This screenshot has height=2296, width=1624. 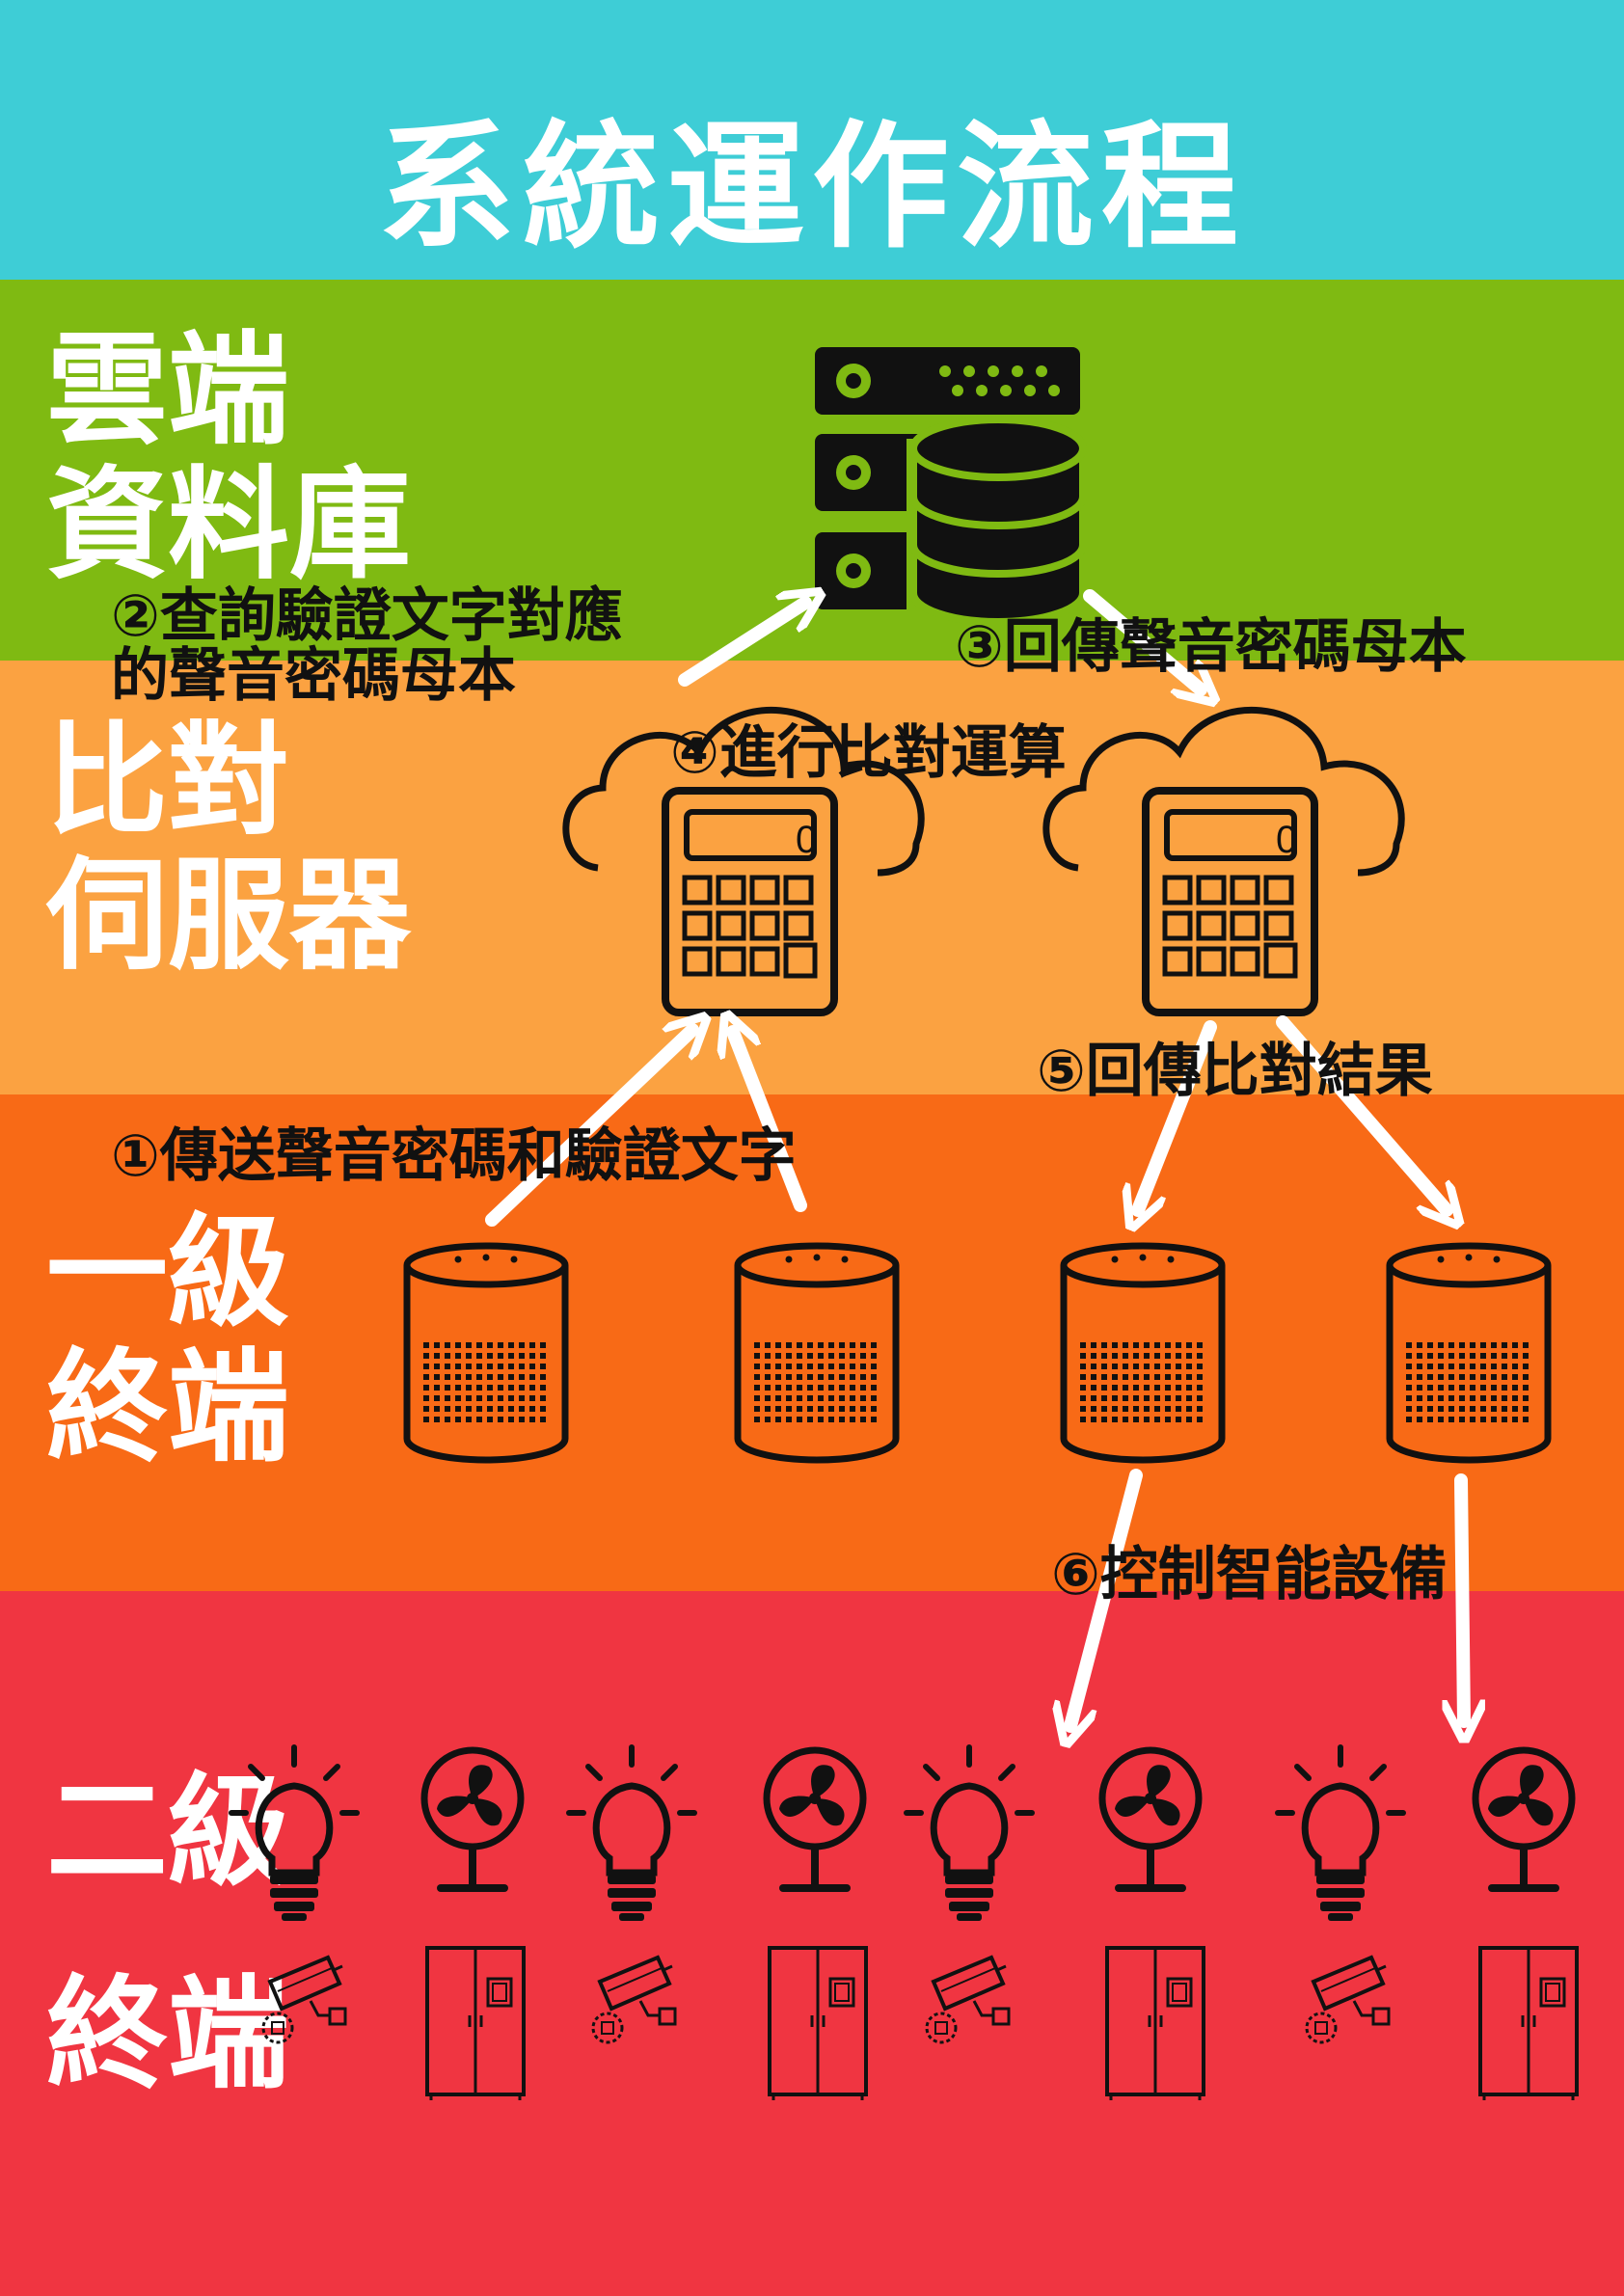 I want to click on level1-terminal-label: 一級 終端, so click(x=167, y=1340).